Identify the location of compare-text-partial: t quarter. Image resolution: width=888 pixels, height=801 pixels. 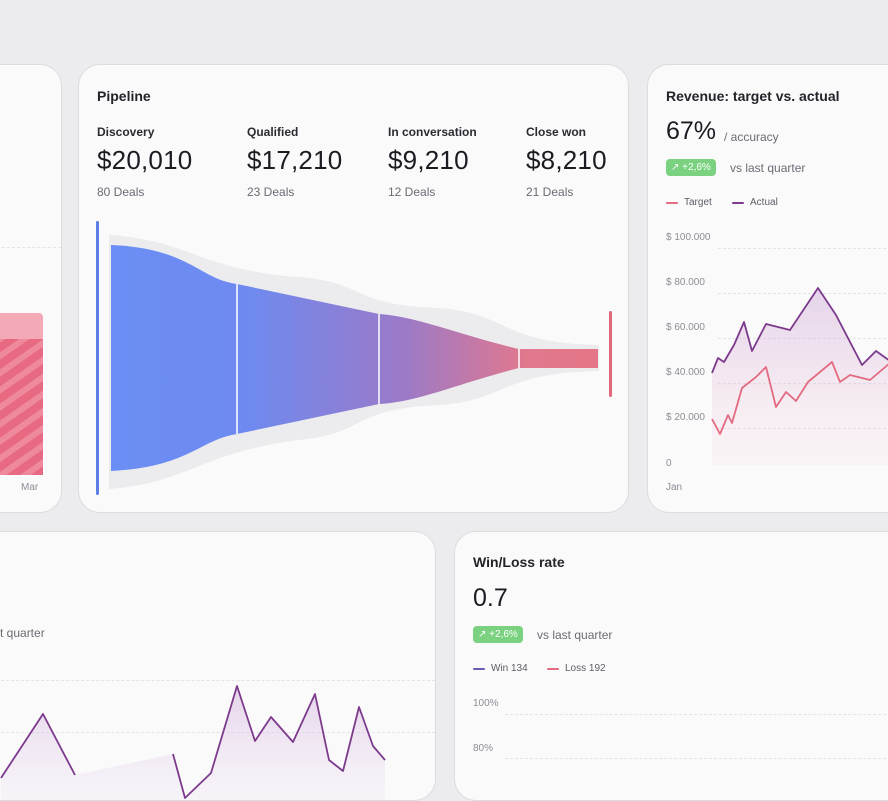
(22, 633).